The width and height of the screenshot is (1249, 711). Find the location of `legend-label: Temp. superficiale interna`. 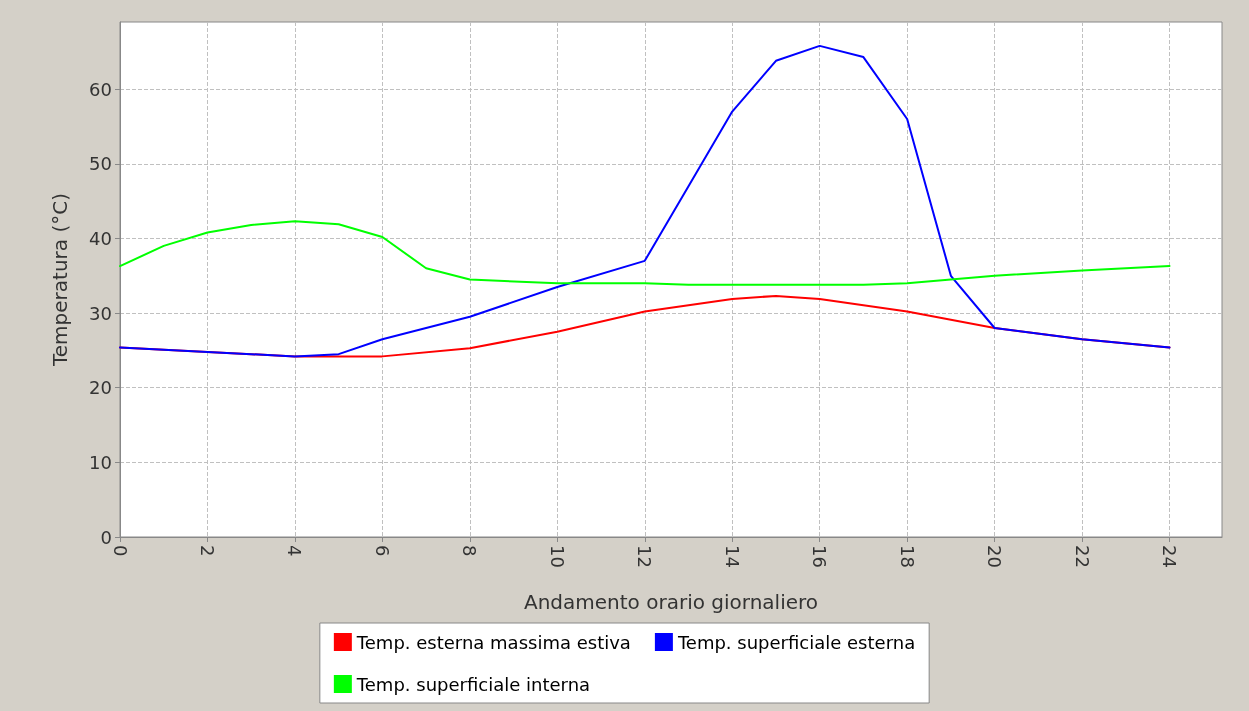

legend-label: Temp. superficiale interna is located at coordinates (473, 684).